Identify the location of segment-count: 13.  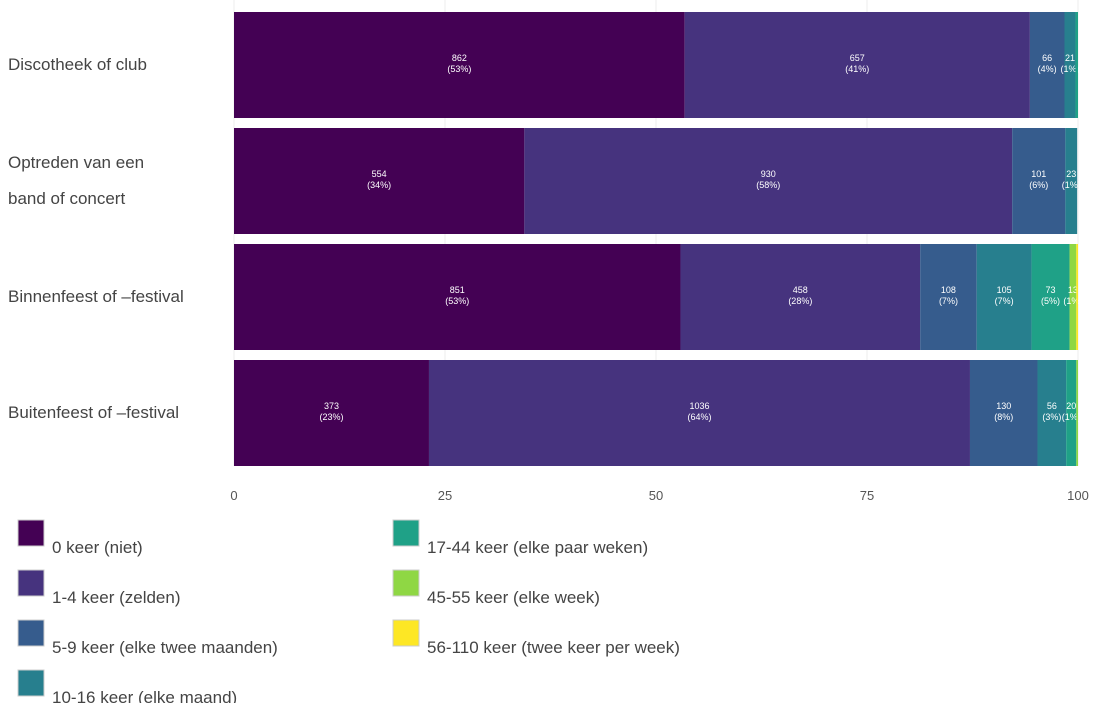
(1073, 290).